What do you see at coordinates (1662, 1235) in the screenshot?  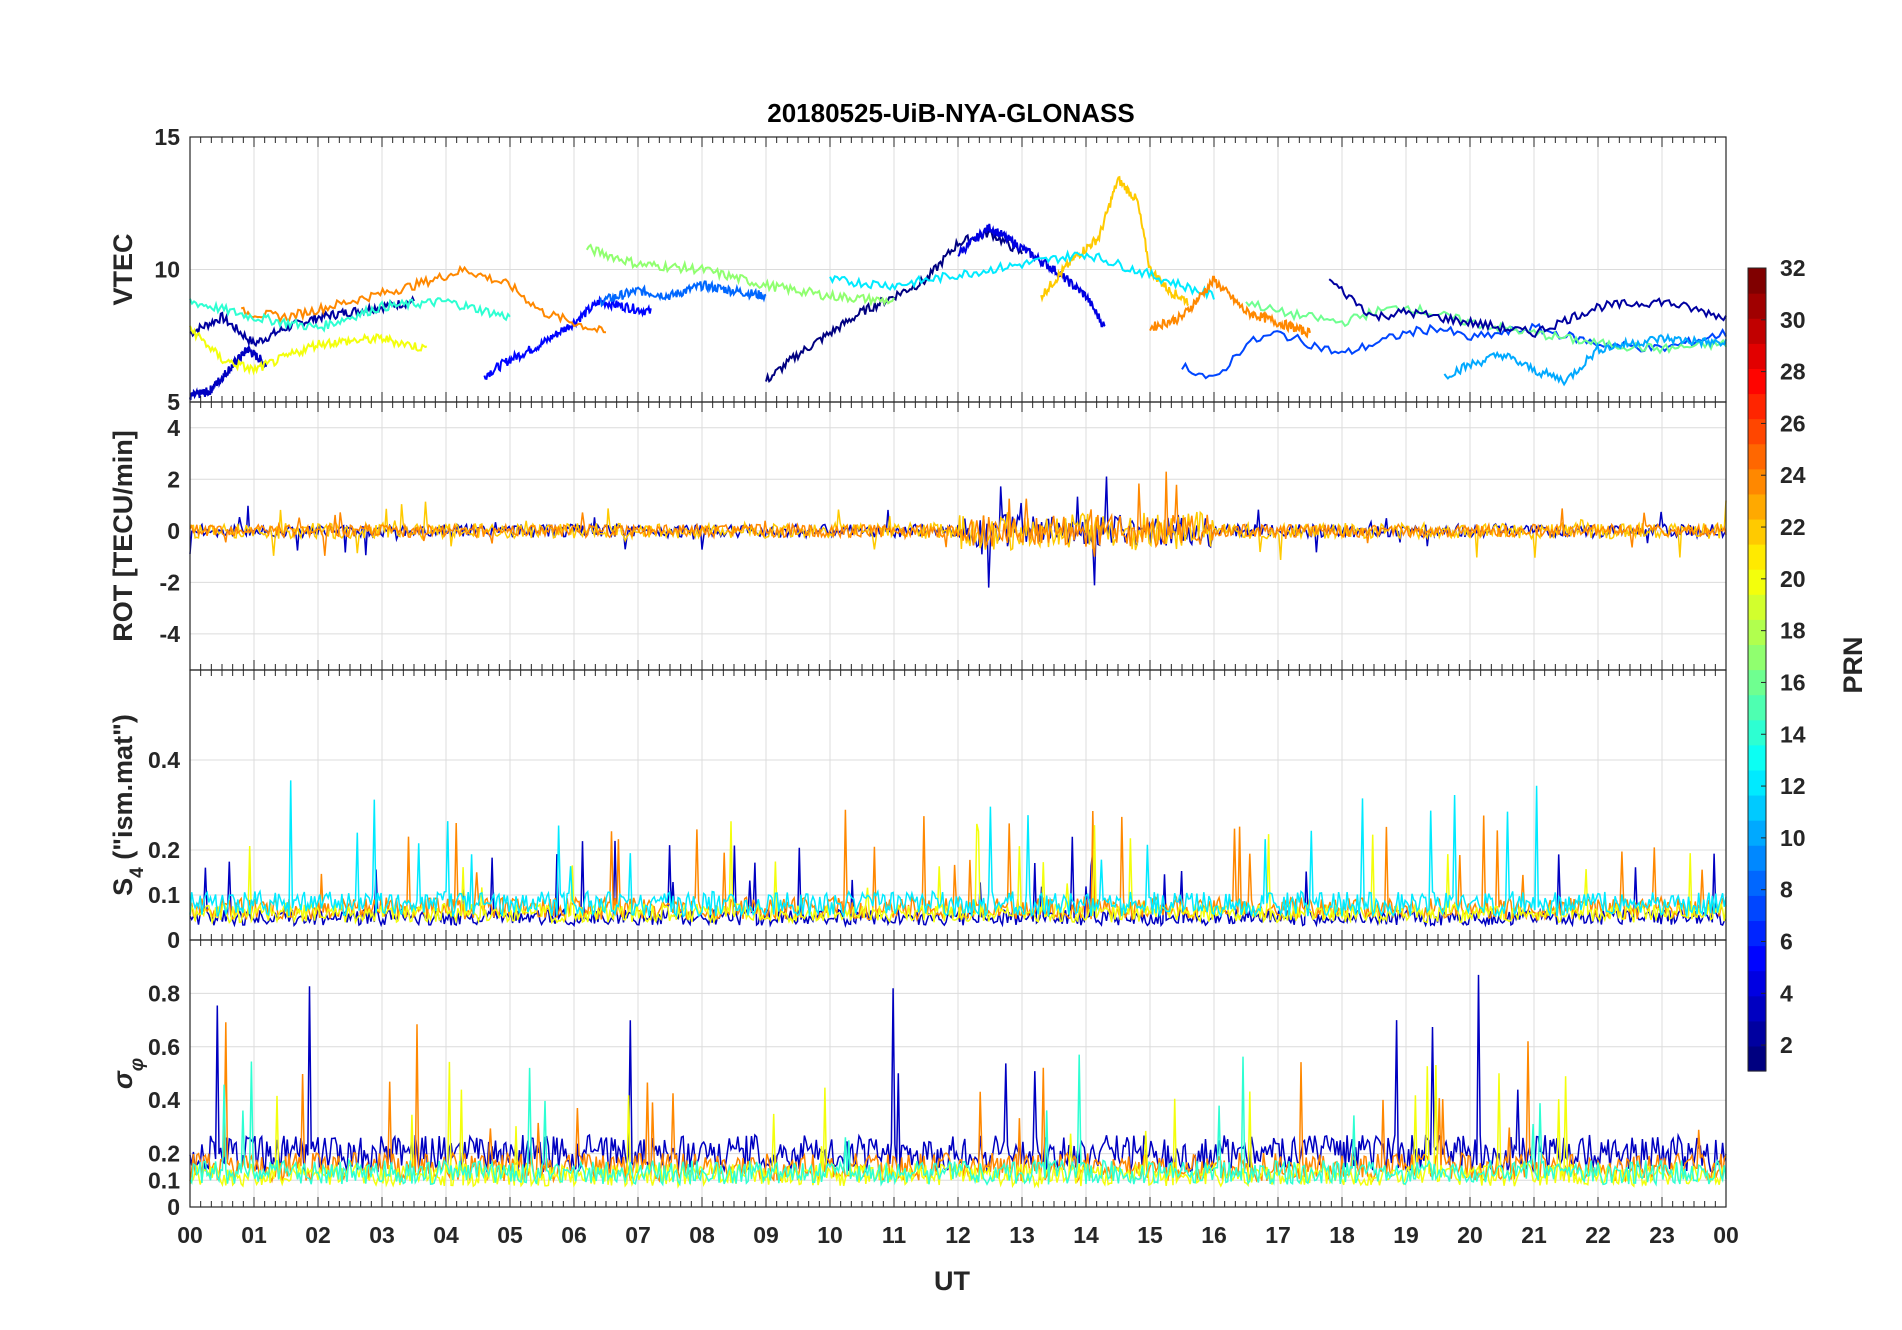 I see `x-tick-label: 23` at bounding box center [1662, 1235].